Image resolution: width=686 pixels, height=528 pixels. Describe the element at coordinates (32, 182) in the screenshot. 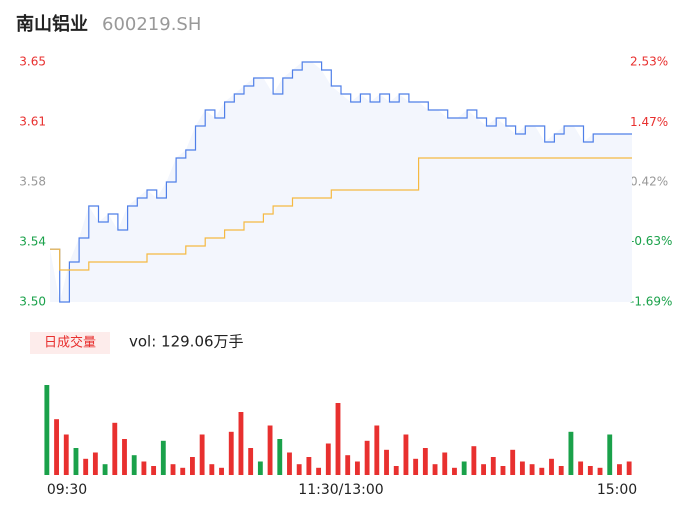

I see `y-tick-label: 3.58` at that location.